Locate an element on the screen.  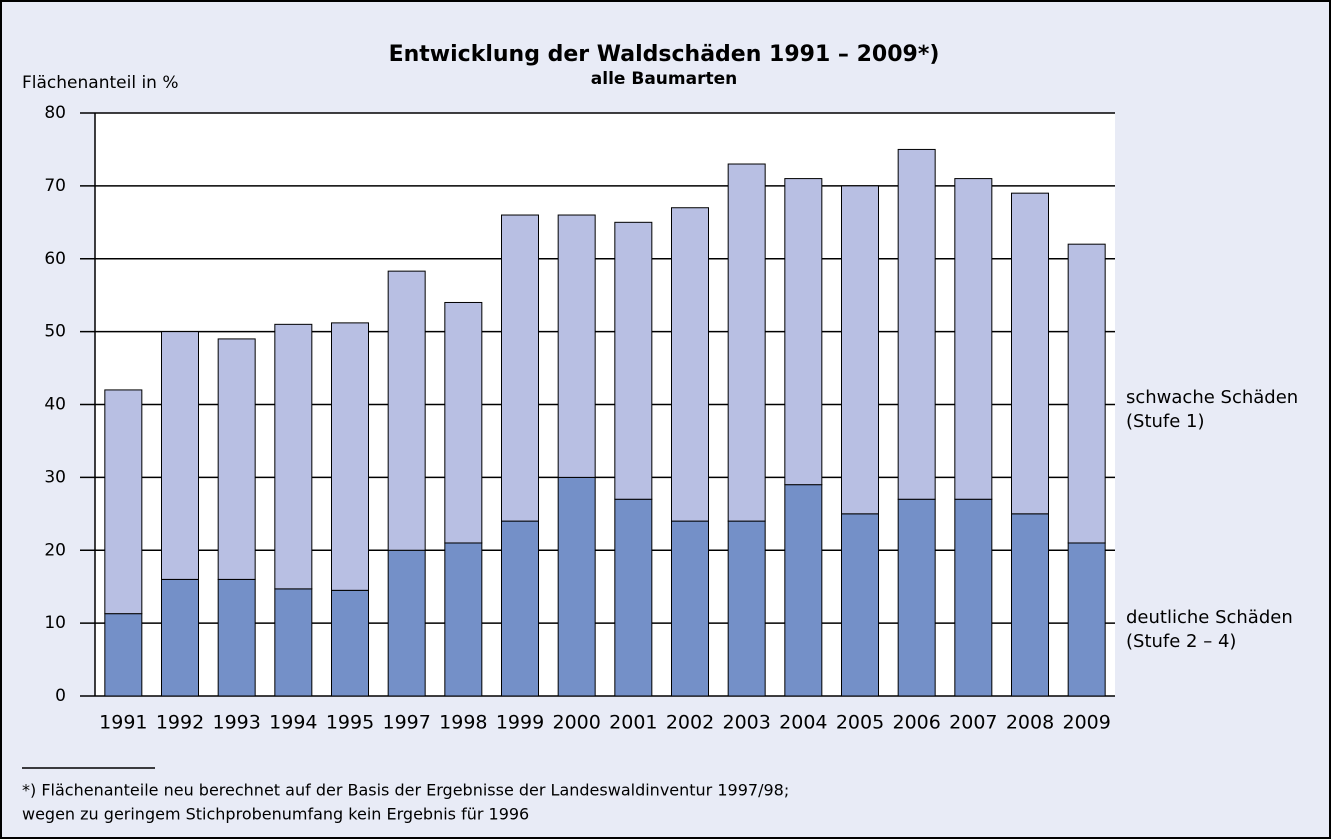
x-tick-label: 2003 is located at coordinates (746, 723).